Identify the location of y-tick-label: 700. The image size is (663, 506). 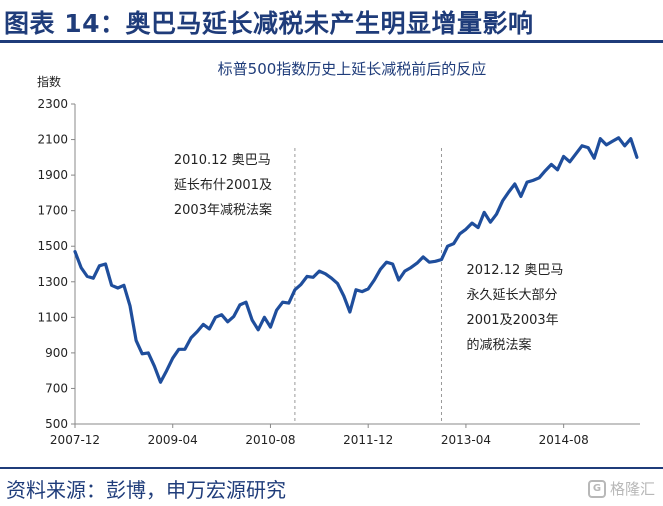
(56, 388).